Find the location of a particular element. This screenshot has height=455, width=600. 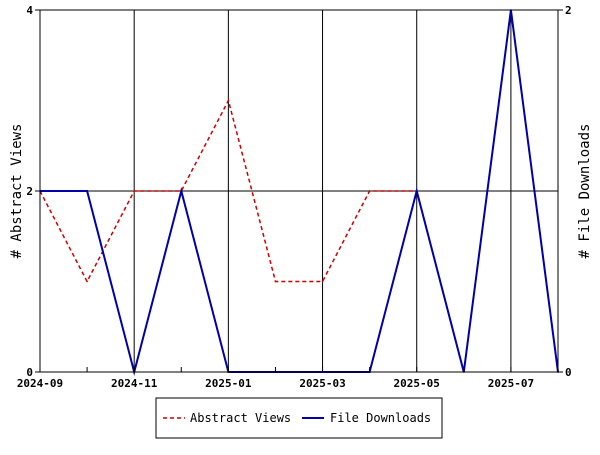

y-tick-label-left: 4 is located at coordinates (29, 10).